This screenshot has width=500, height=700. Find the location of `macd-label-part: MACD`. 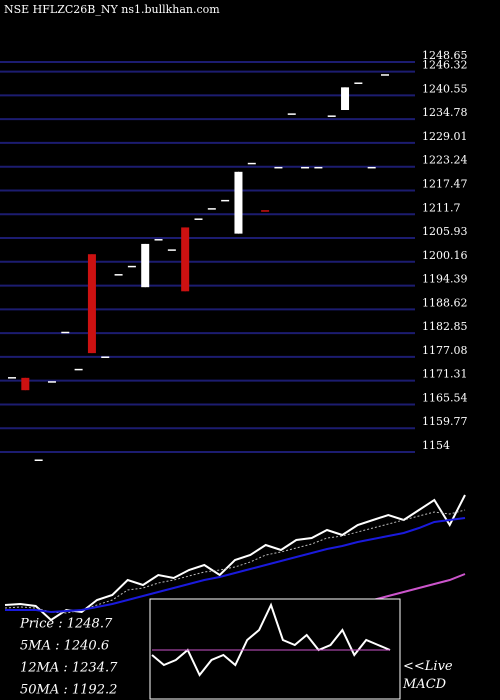

macd-label-part: MACD is located at coordinates (424, 684).